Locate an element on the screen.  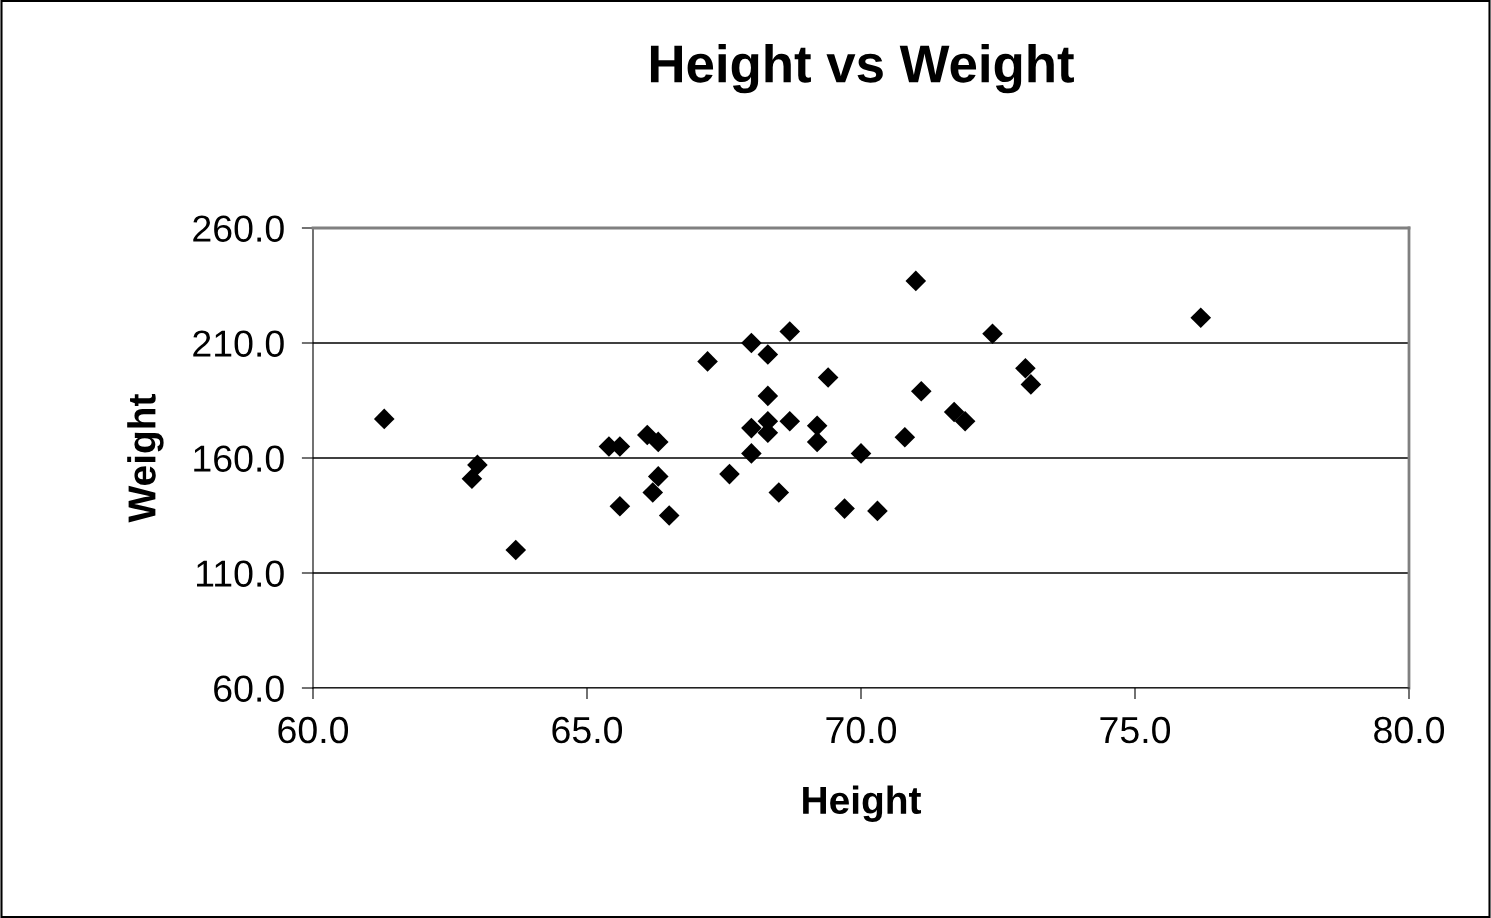
y-tick-label: 160.0 is located at coordinates (239, 458).